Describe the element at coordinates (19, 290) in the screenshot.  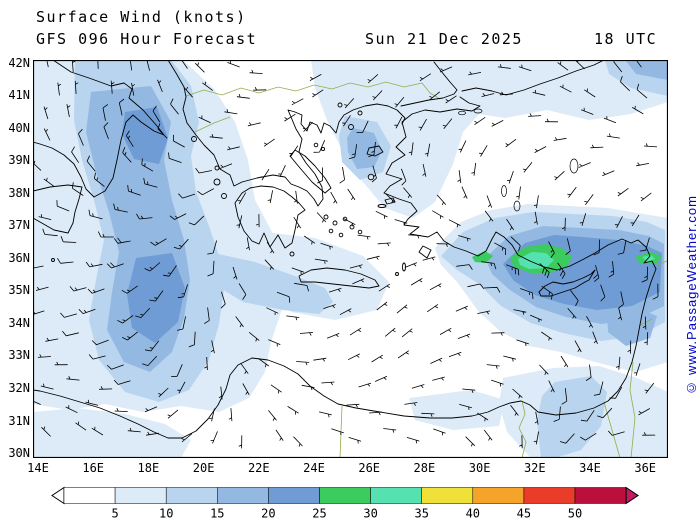
I see `lat-label-35N: 35N` at that location.